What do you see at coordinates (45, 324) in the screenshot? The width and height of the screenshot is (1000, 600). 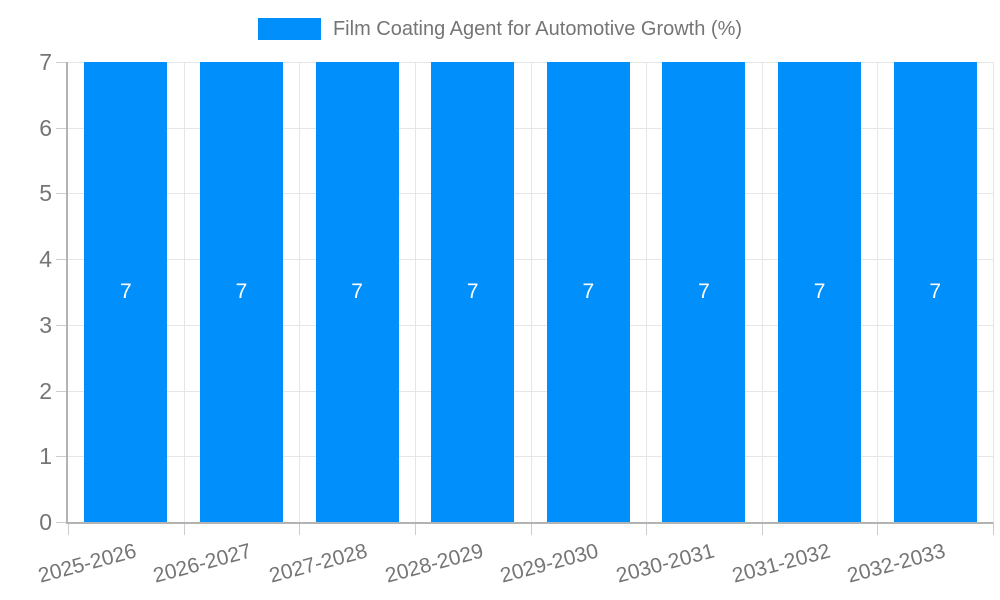 I see `y-tick-label: 3` at bounding box center [45, 324].